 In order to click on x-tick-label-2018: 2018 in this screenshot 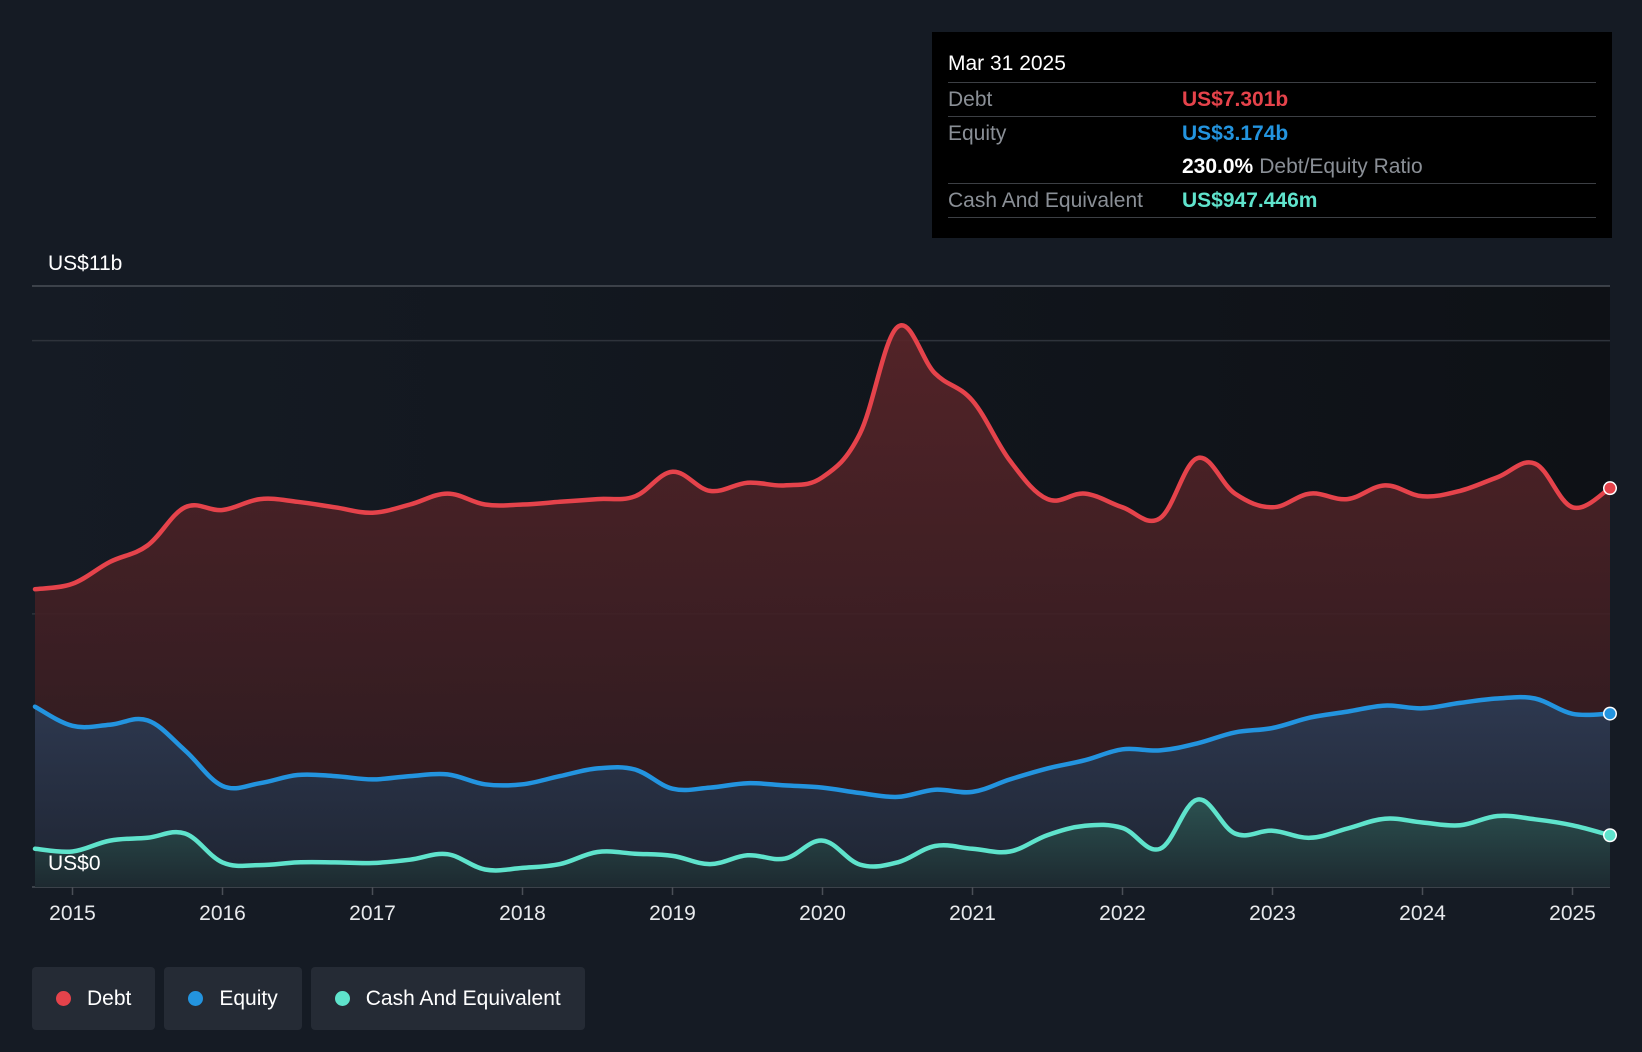, I will do `click(522, 913)`.